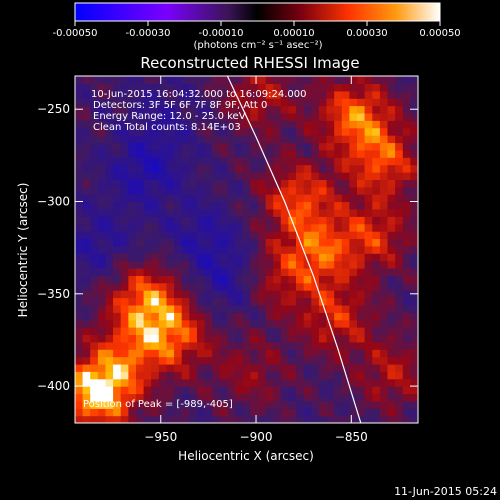  I want to click on y-tick-label: −350, so click(53, 294).